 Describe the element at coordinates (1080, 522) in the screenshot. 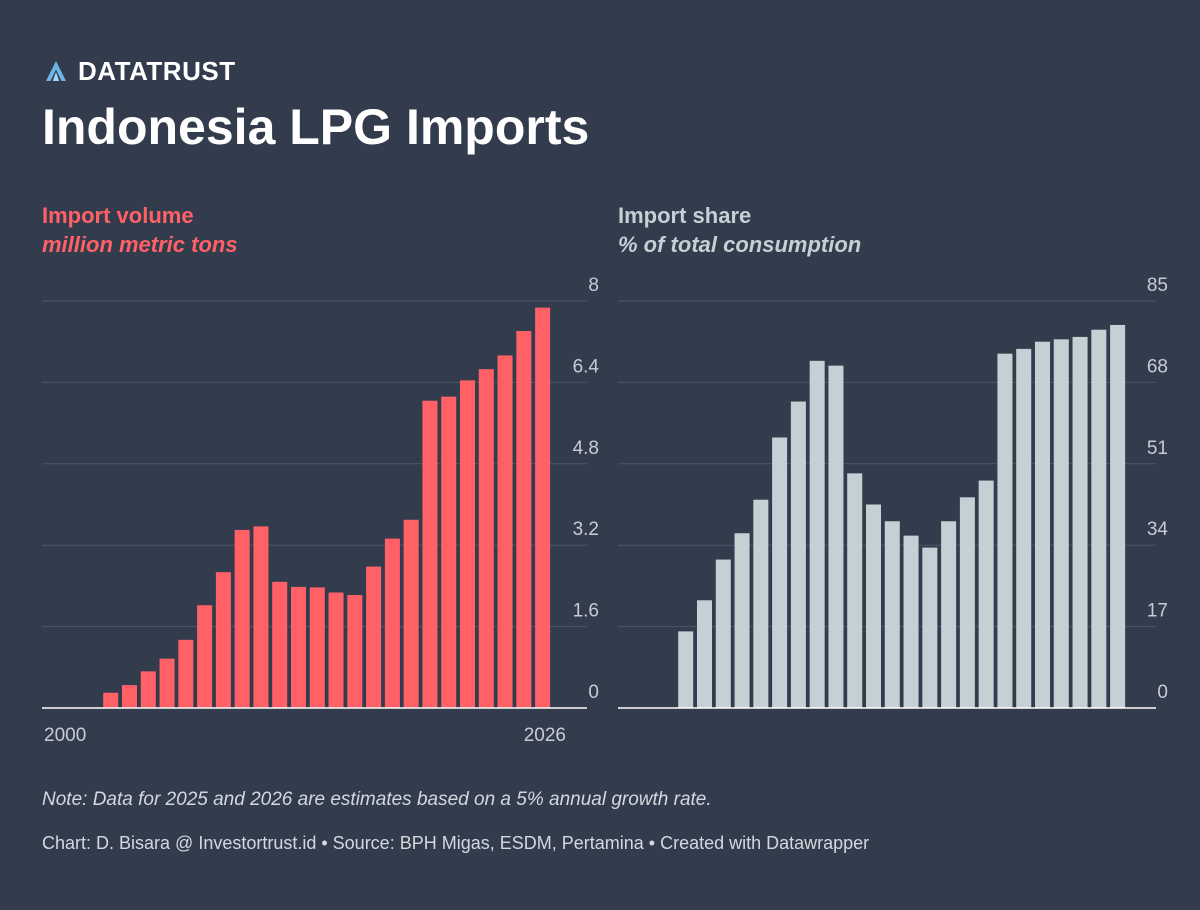

I see `share-bar-2024` at that location.